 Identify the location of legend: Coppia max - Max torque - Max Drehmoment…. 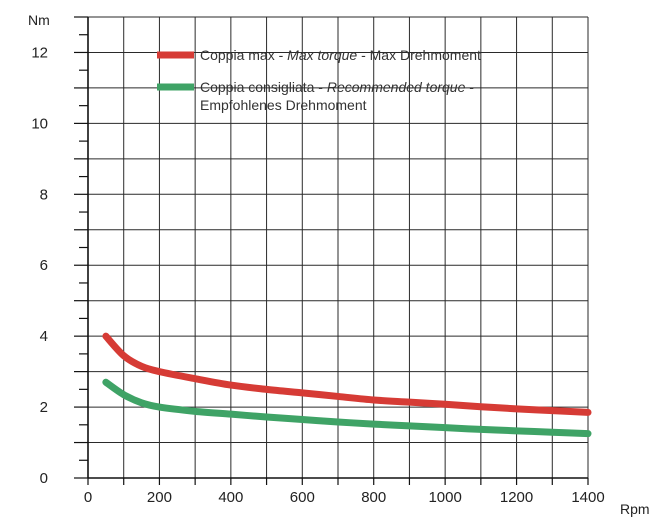
(319, 80).